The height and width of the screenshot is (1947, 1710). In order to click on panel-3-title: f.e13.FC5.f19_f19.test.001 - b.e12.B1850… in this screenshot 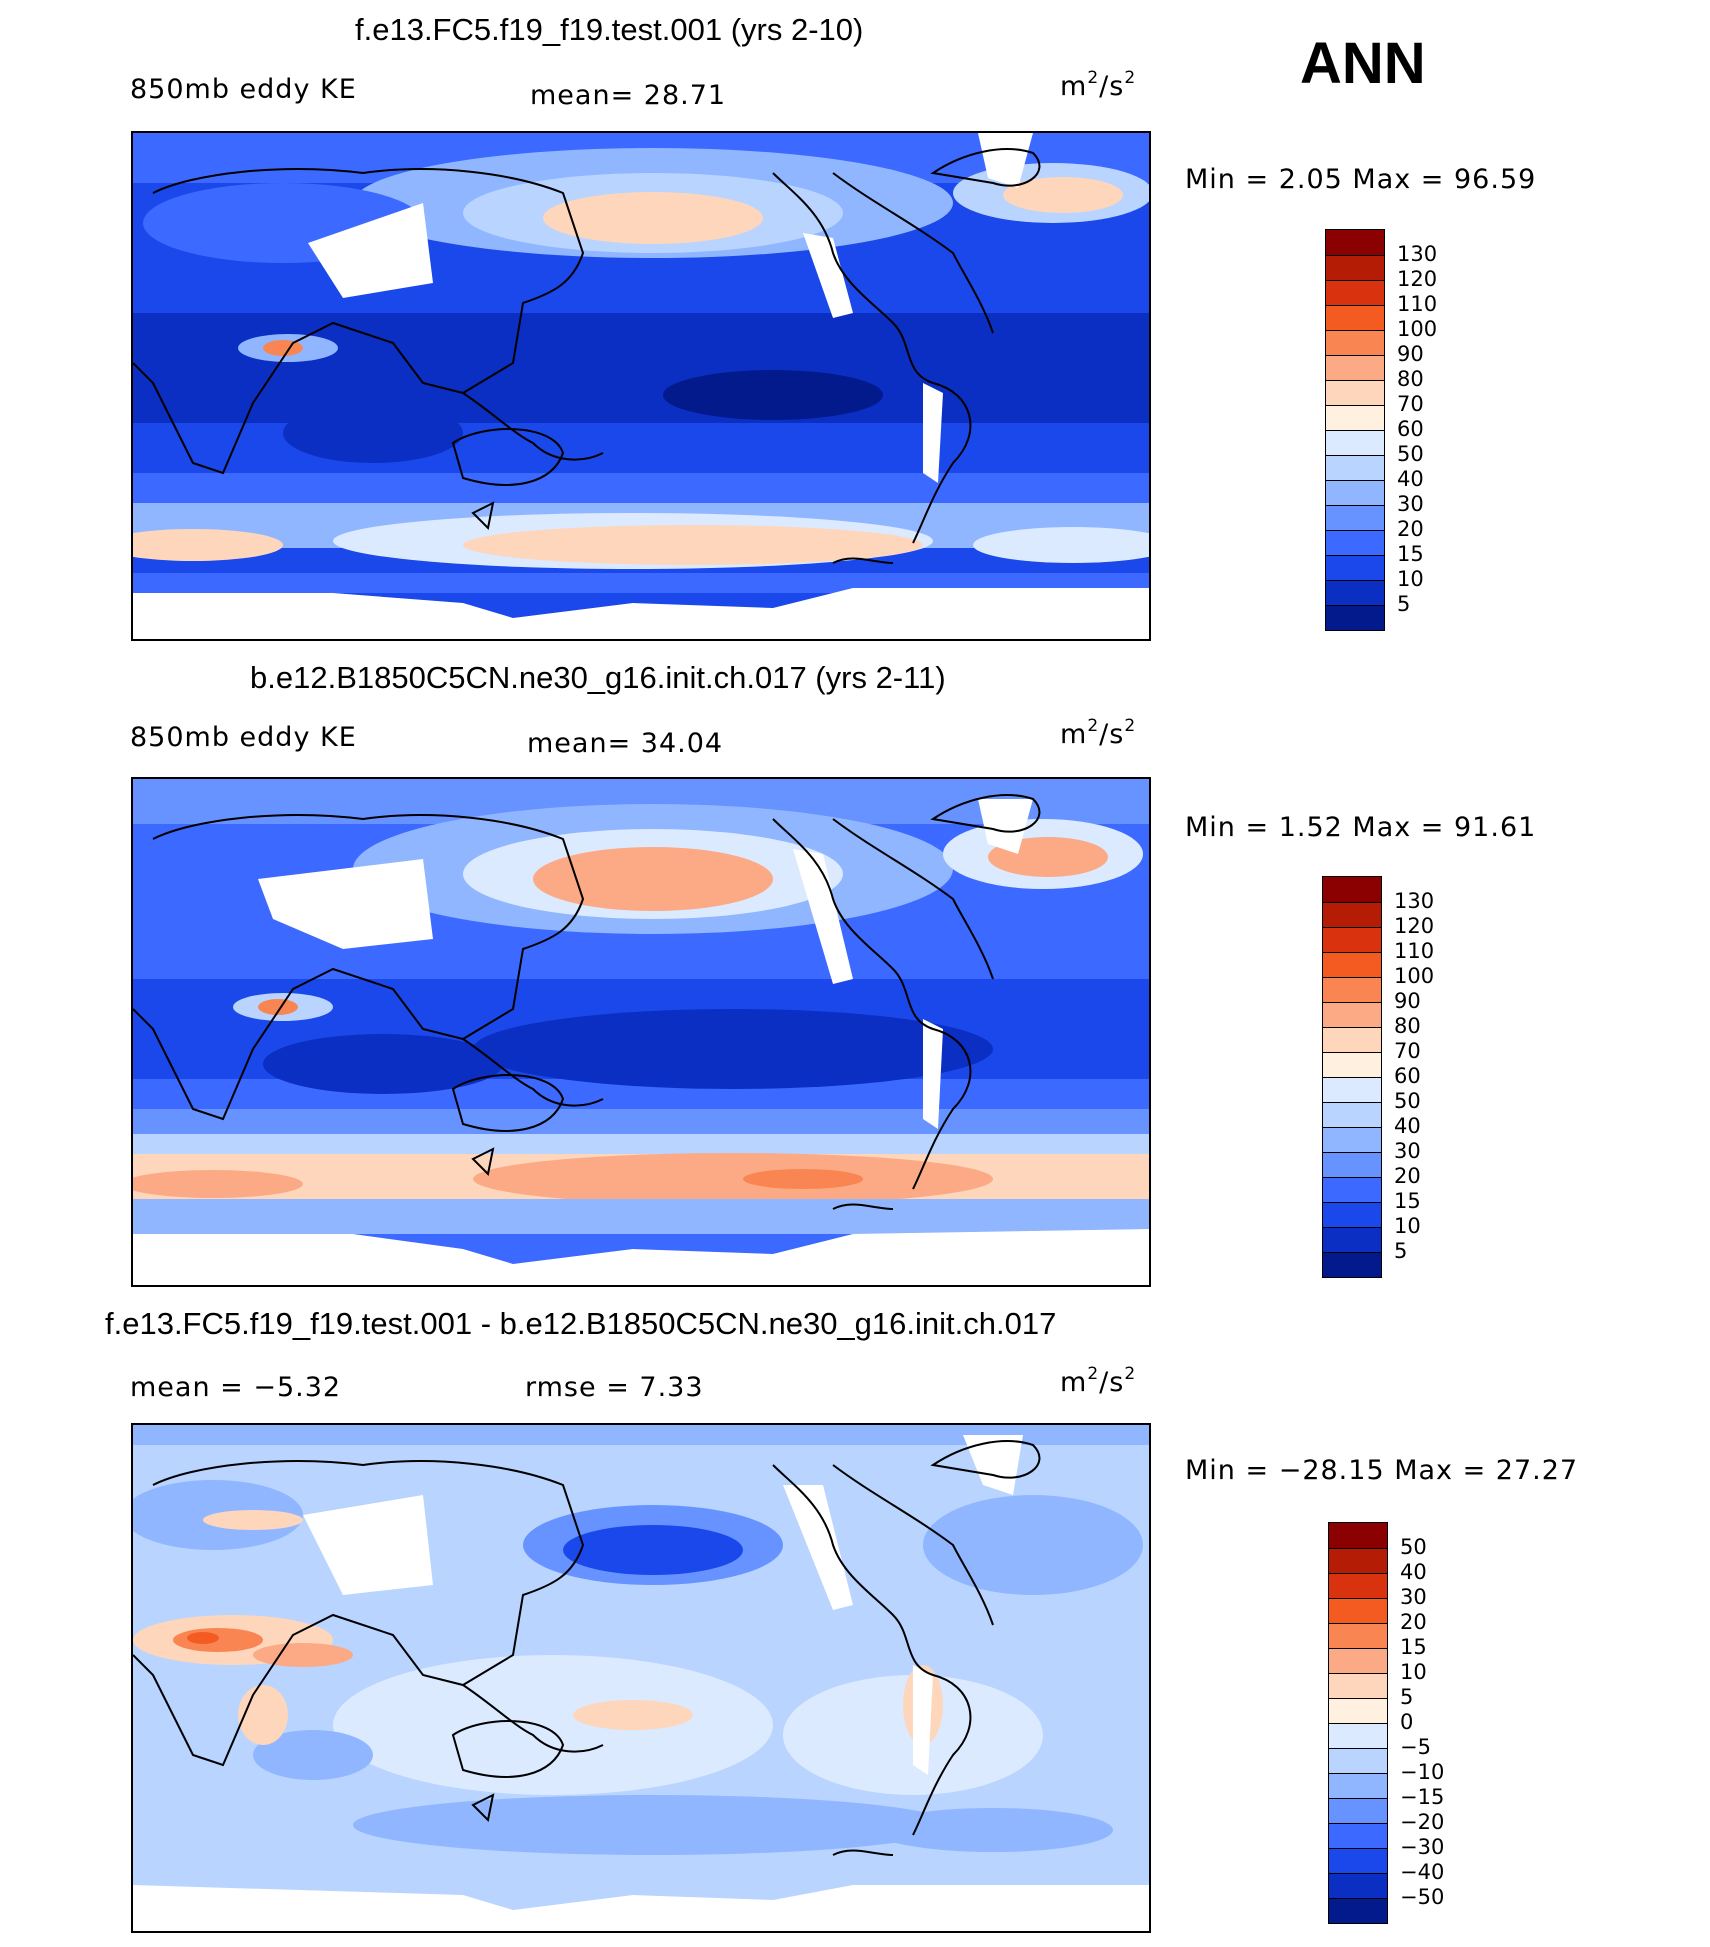, I will do `click(581, 1323)`.